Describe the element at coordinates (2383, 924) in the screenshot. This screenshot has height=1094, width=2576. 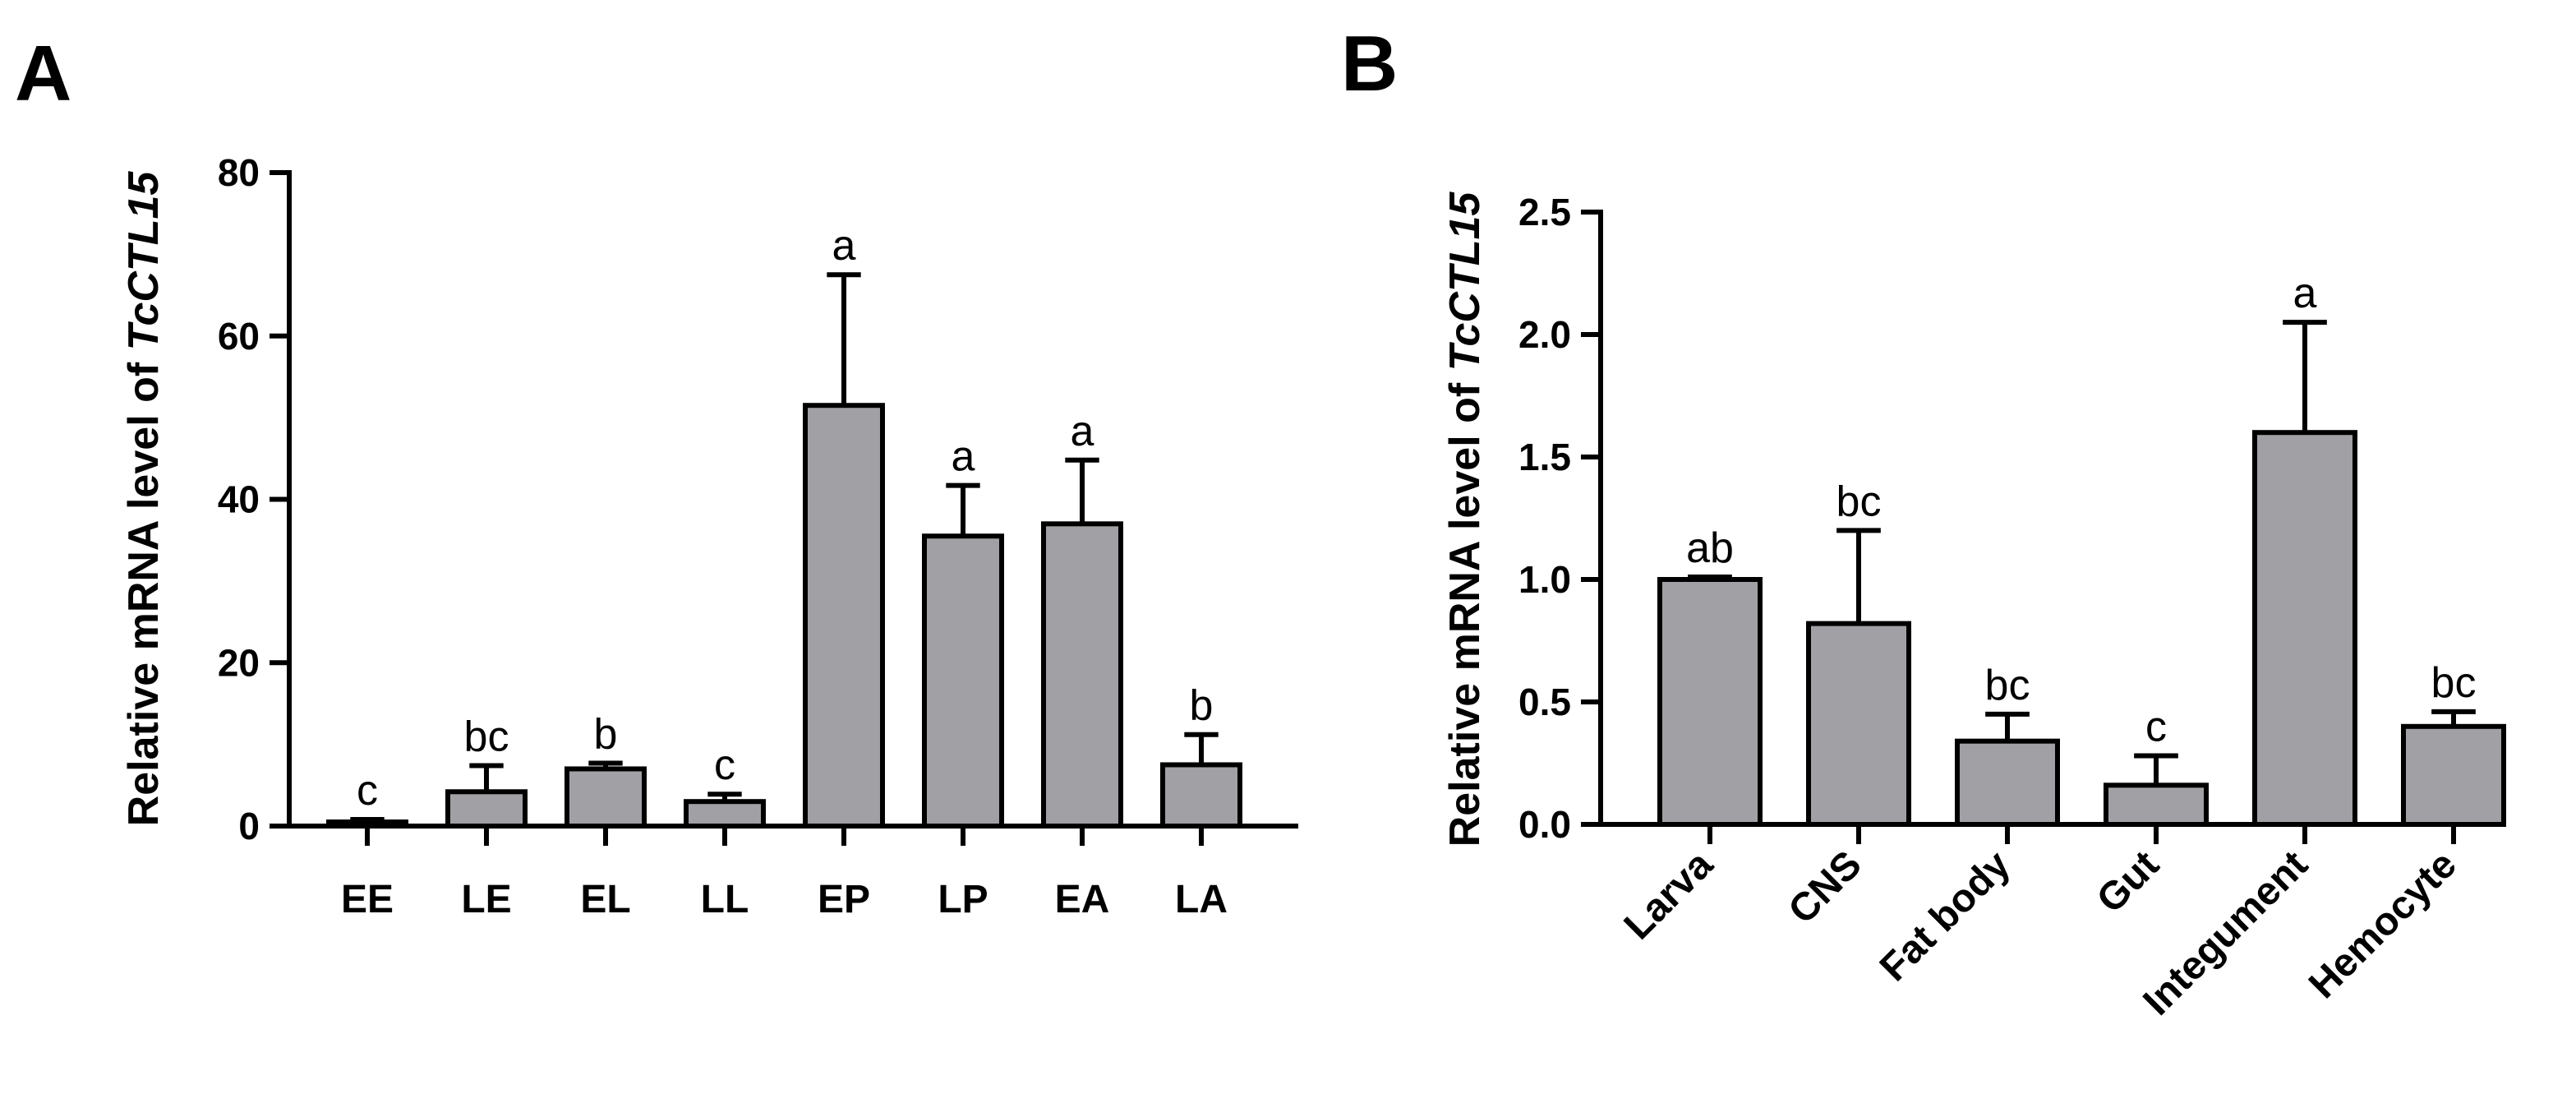
I see `category-label: Hemocyte` at that location.